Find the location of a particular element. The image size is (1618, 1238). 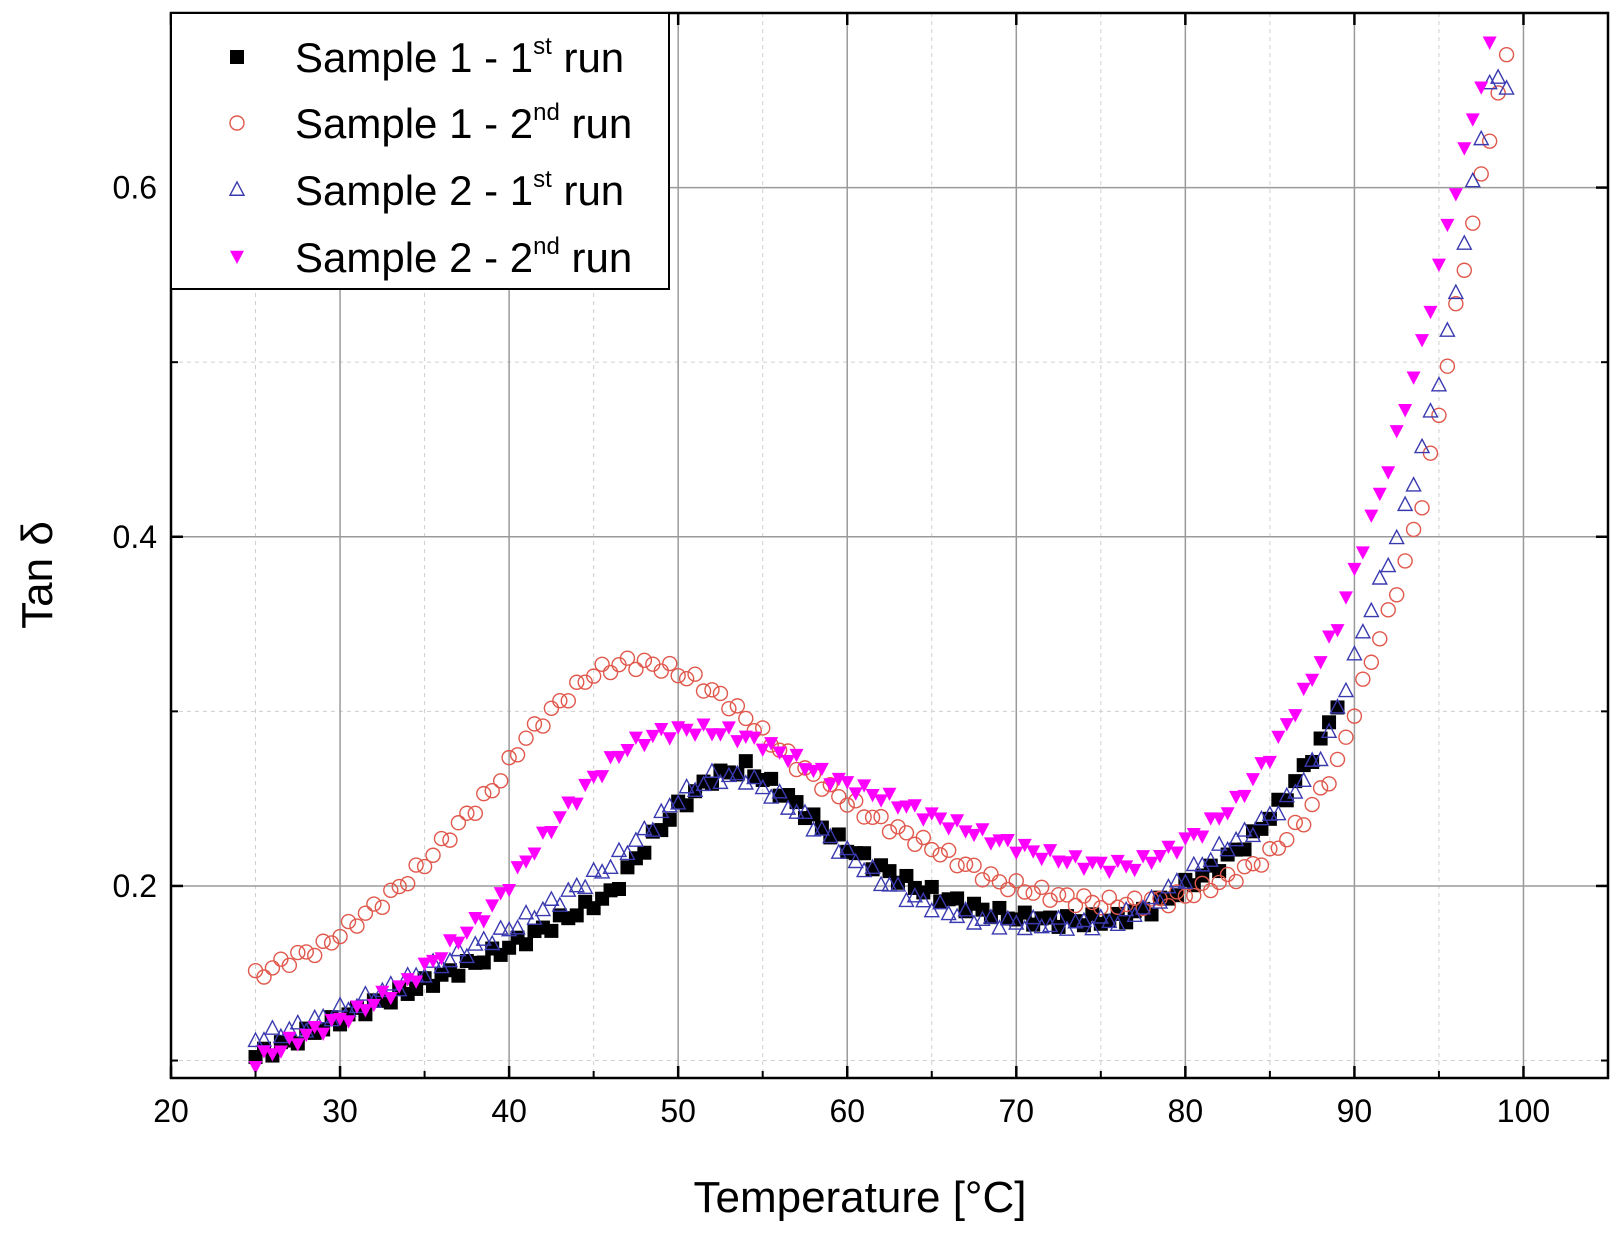

legend-entry-sample2-run1: Sample 2 - 1st run is located at coordinates (426, 190).